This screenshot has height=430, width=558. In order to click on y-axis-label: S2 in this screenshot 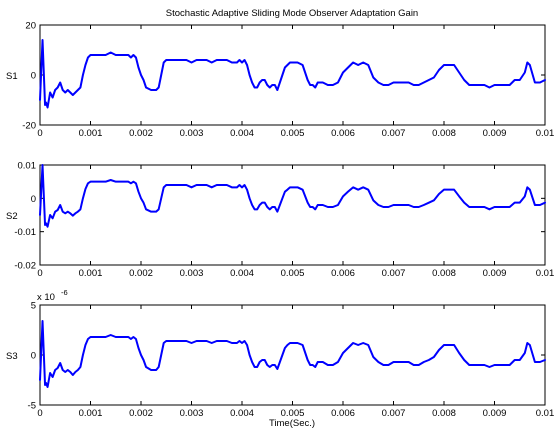, I will do `click(12, 216)`.